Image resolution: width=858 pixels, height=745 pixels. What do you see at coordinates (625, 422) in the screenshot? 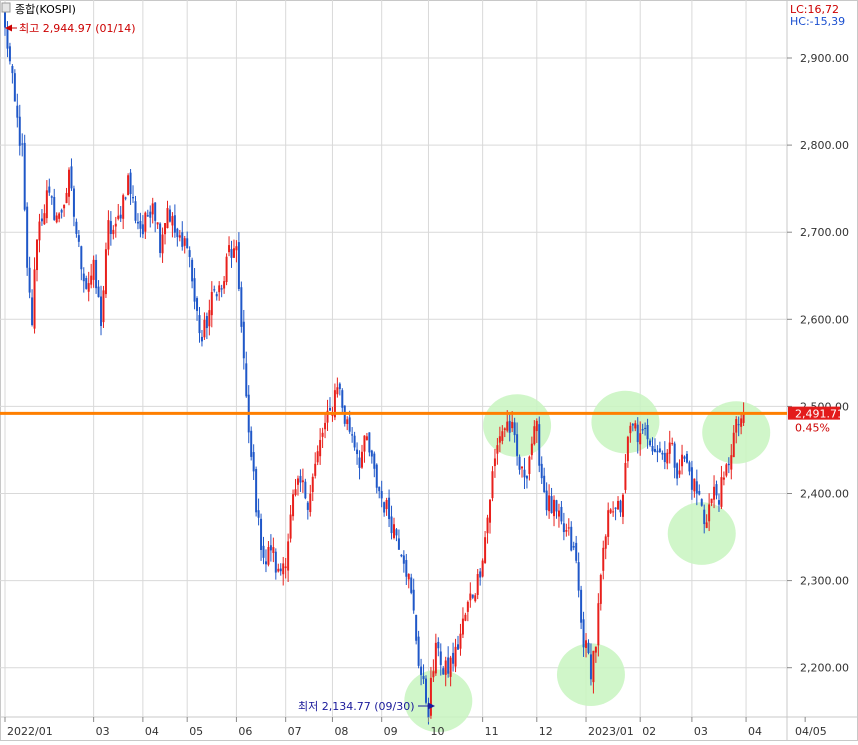
I see `highlight-circle` at bounding box center [625, 422].